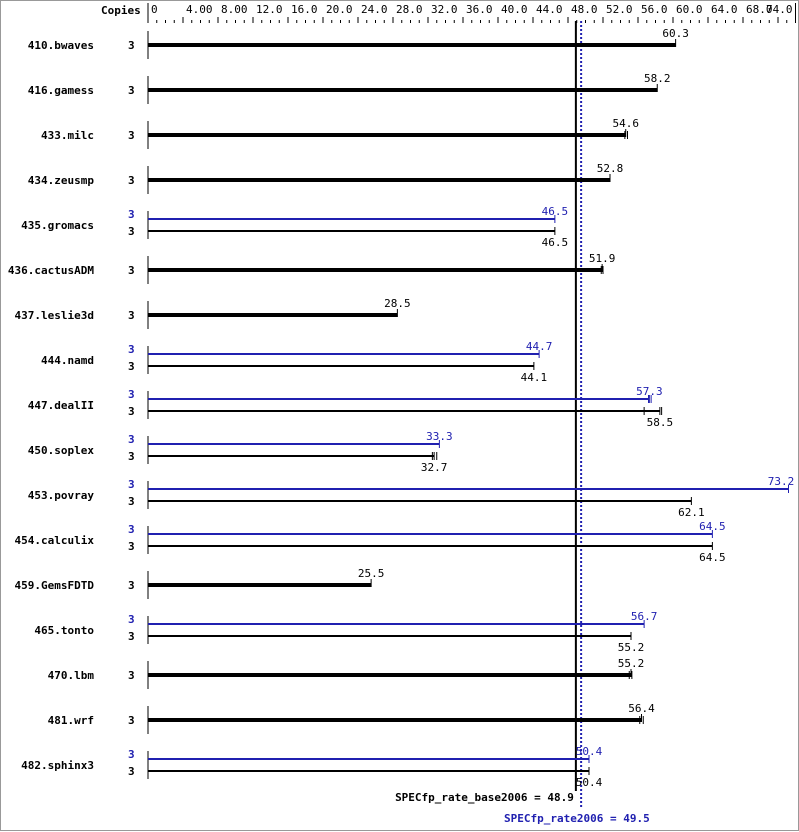 The width and height of the screenshot is (799, 832). Describe the element at coordinates (61, 495) in the screenshot. I see `benchmark-name: 453.povray` at that location.